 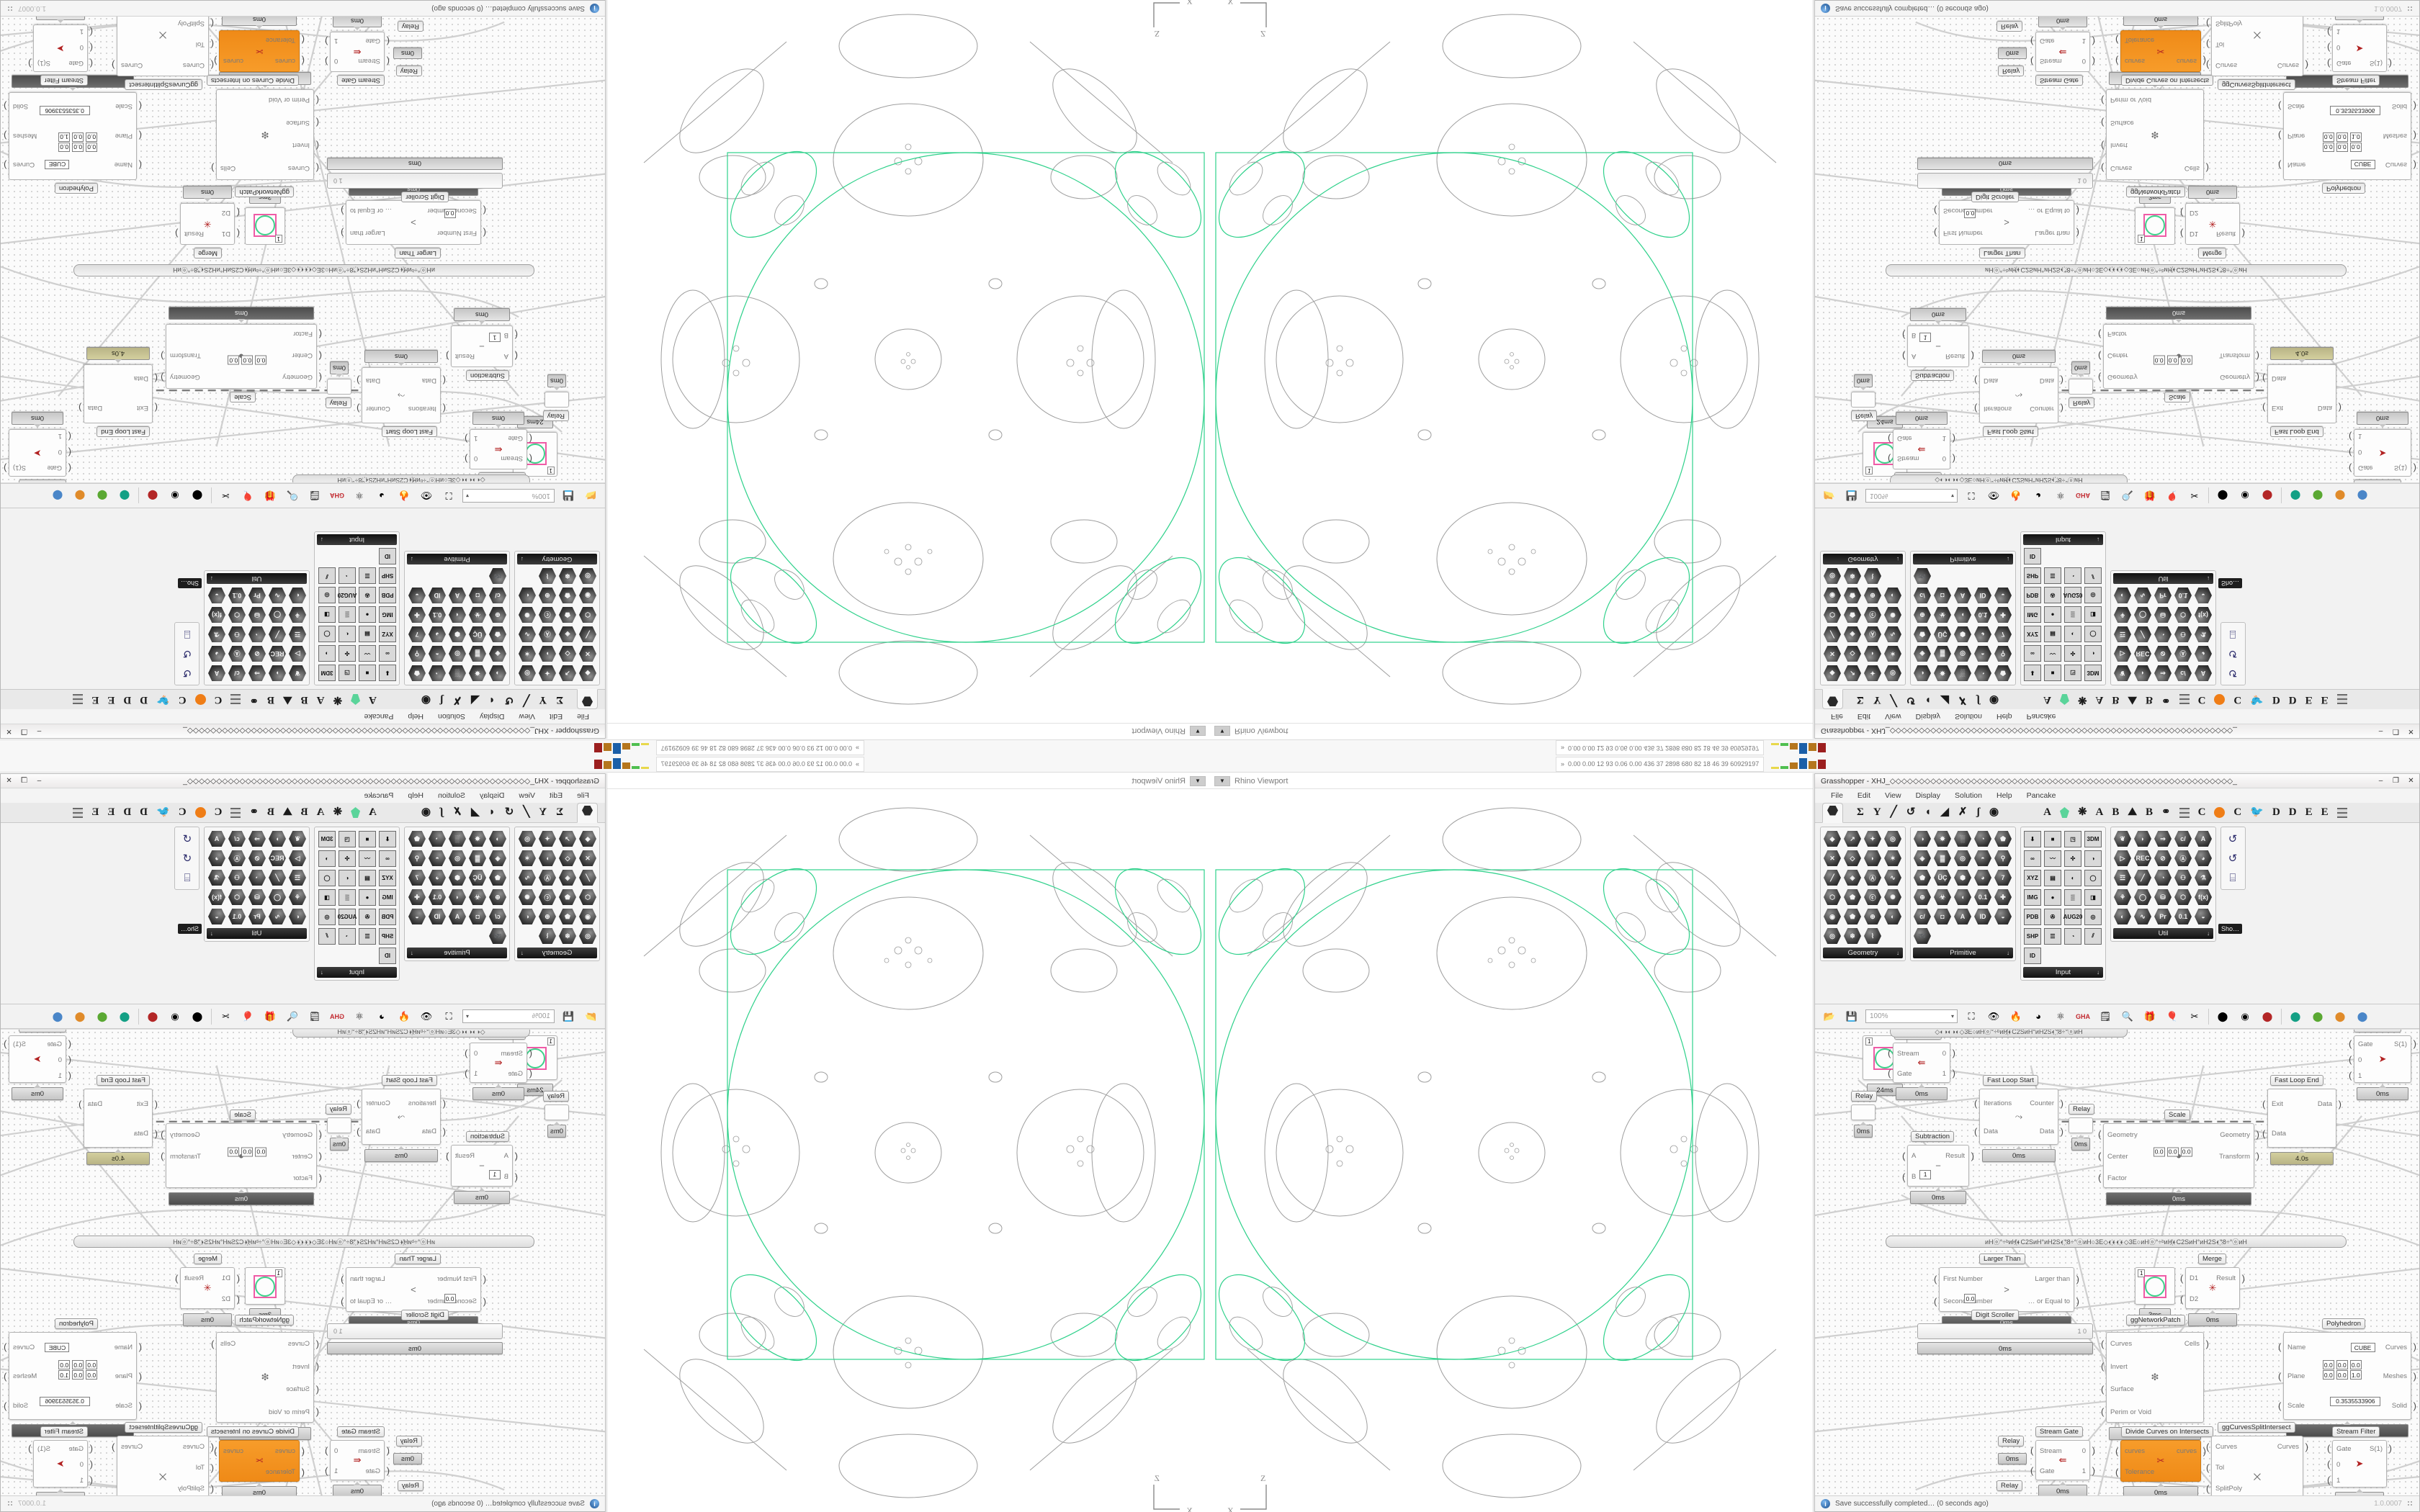 I want to click on palette-component-icon: IMG, so click(x=387, y=897).